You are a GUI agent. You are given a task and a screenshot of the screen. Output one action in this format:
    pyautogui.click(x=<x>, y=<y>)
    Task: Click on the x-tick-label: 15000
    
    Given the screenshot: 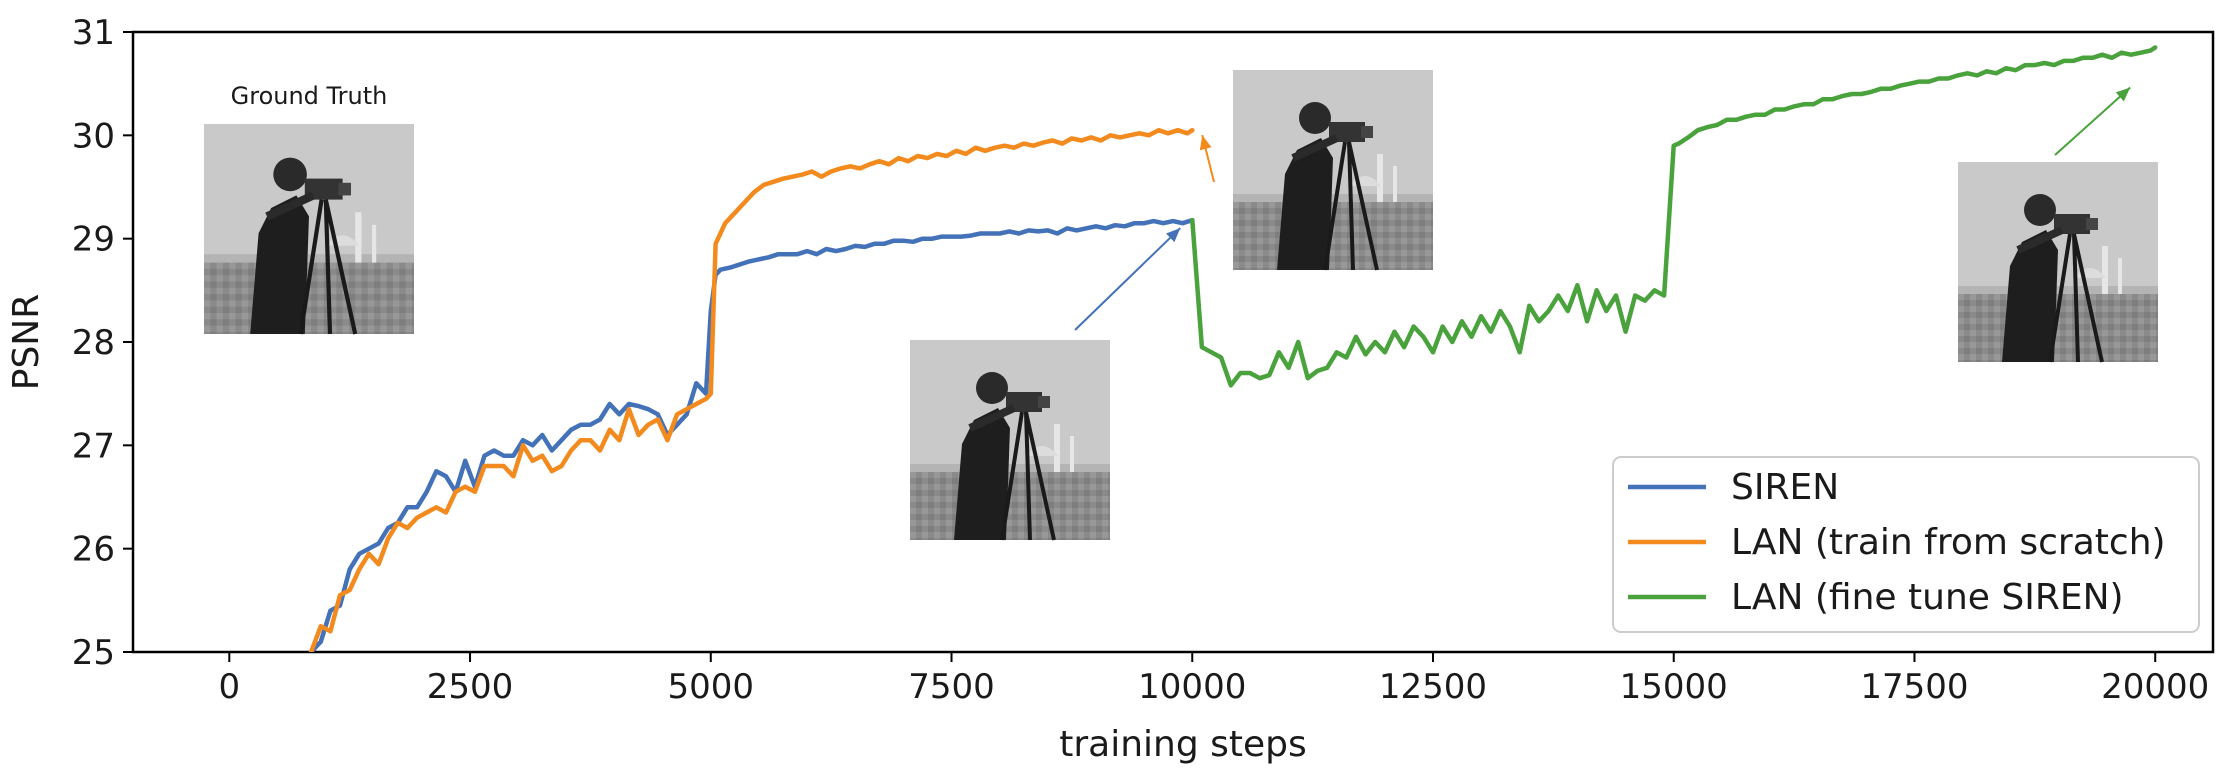 What is the action you would take?
    pyautogui.click(x=1674, y=687)
    